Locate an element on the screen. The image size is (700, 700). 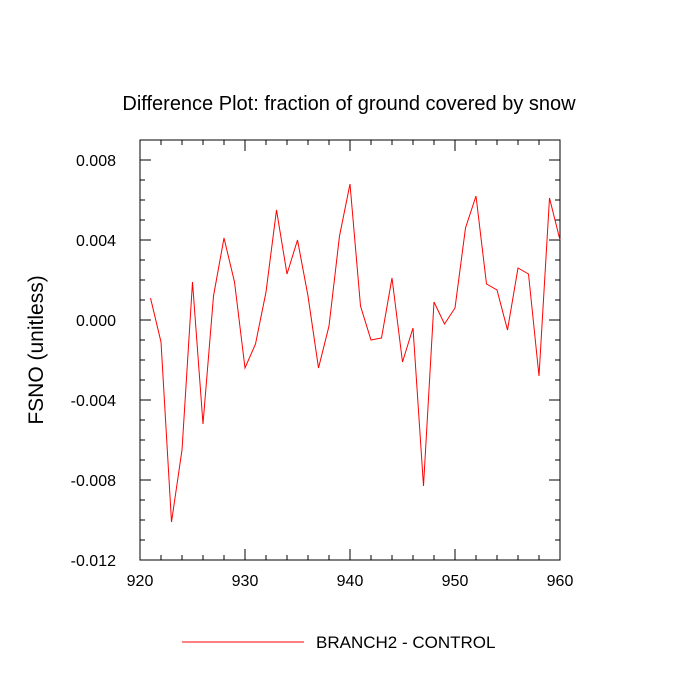
x-tick-label: 940 is located at coordinates (350, 581).